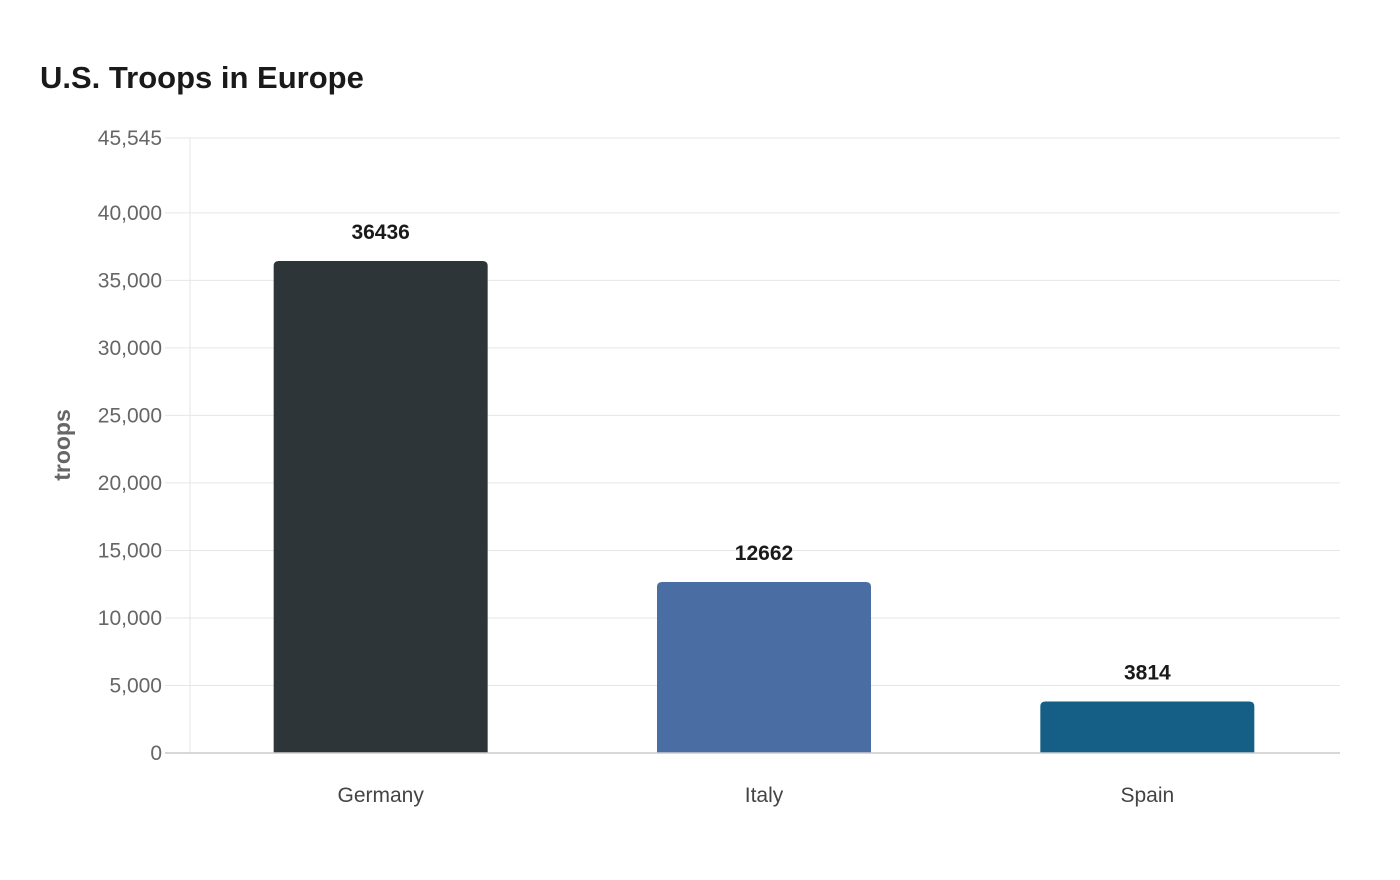 This screenshot has width=1400, height=880. Describe the element at coordinates (764, 667) in the screenshot. I see `bar-italy` at that location.